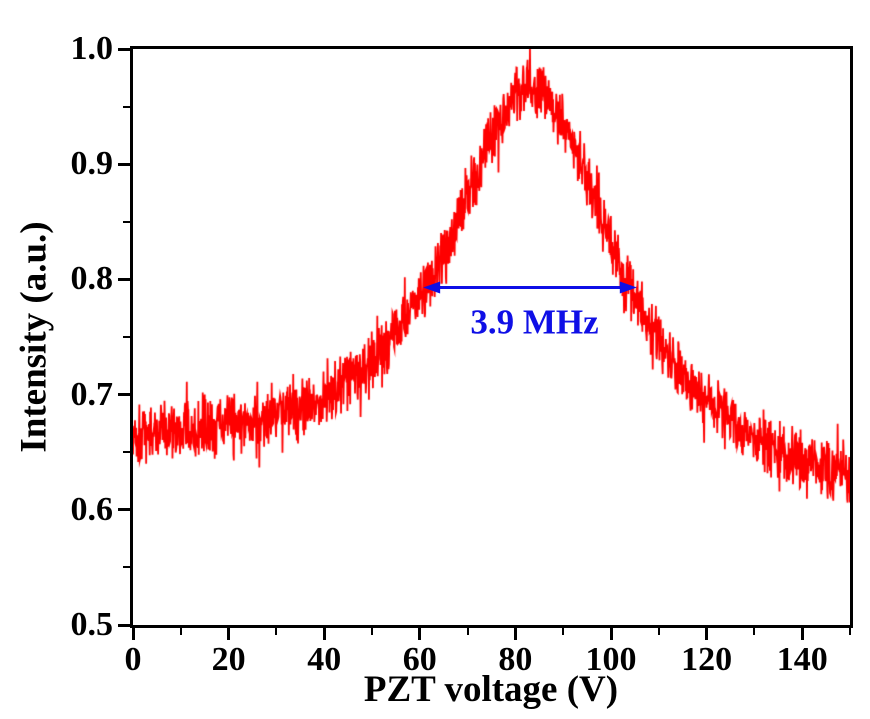 The image size is (870, 719). What do you see at coordinates (628, 287) in the screenshot?
I see `fwhm-arrowhead-right` at bounding box center [628, 287].